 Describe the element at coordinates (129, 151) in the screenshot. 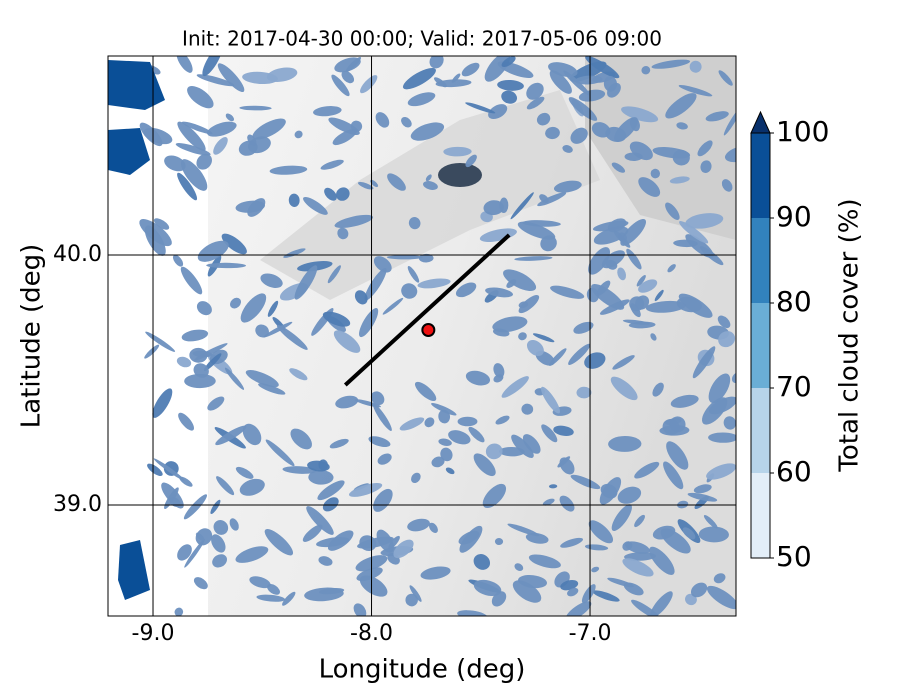

I see `coastal-cloud` at that location.